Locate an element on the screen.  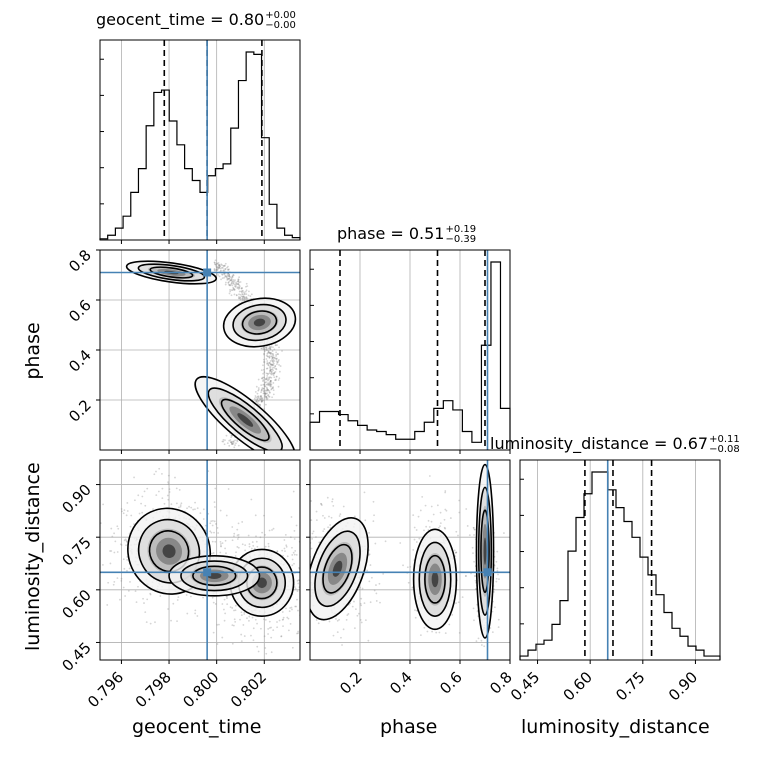
geocent-time-title: geocent_time = 0.80 +0.00 −0.00 is located at coordinates (196, 20).